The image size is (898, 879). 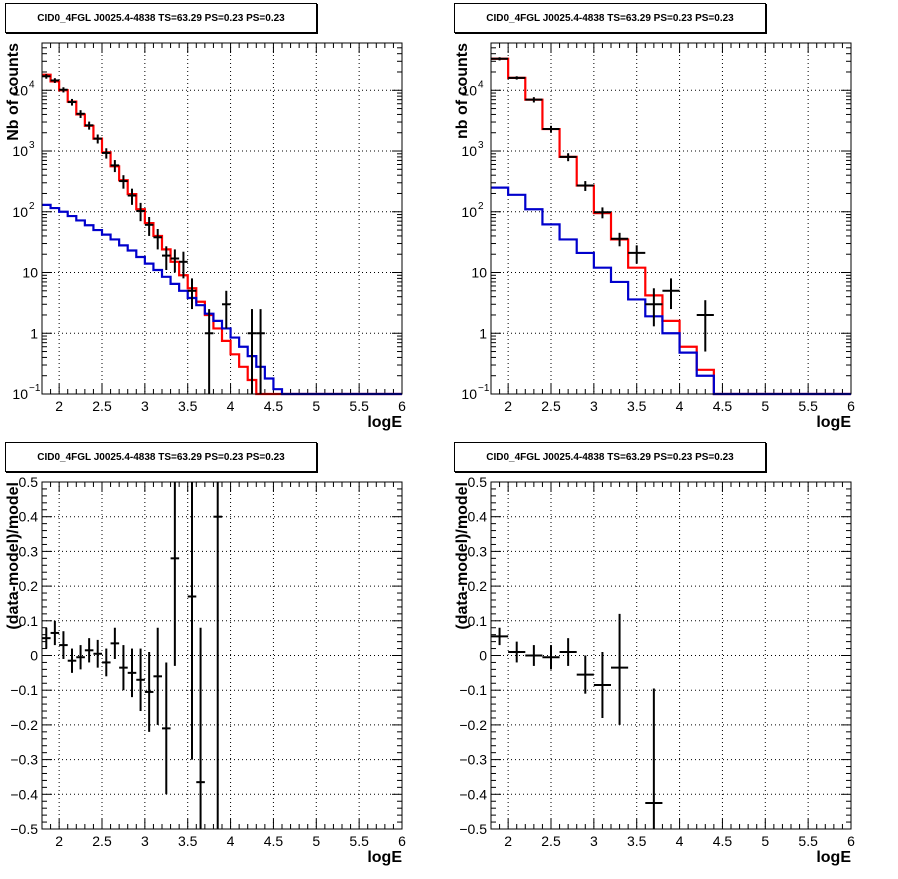 What do you see at coordinates (24, 829) in the screenshot?
I see `y-tick-label: −0.5` at bounding box center [24, 829].